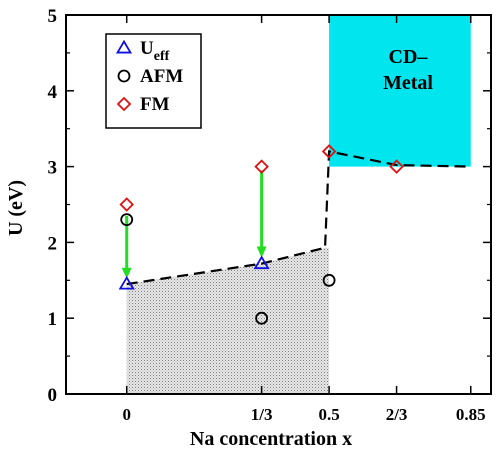  What do you see at coordinates (262, 414) in the screenshot?
I see `x-tick-label: 1/3` at bounding box center [262, 414].